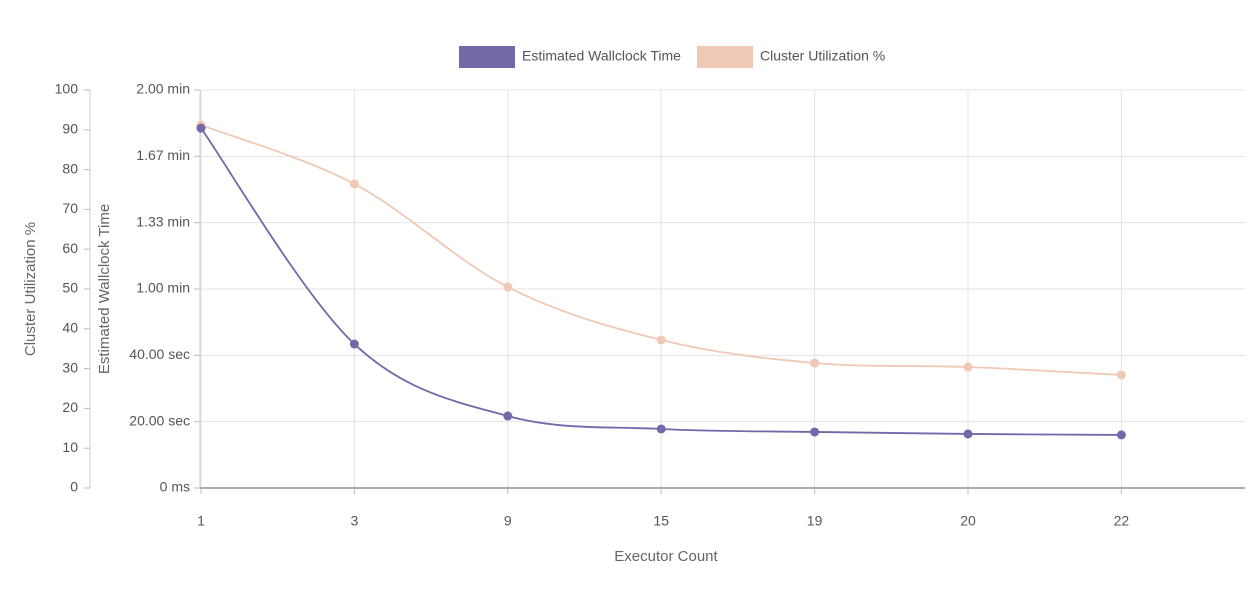 The image size is (1259, 589). Describe the element at coordinates (175, 487) in the screenshot. I see `y-tick-label: 0 ms` at that location.